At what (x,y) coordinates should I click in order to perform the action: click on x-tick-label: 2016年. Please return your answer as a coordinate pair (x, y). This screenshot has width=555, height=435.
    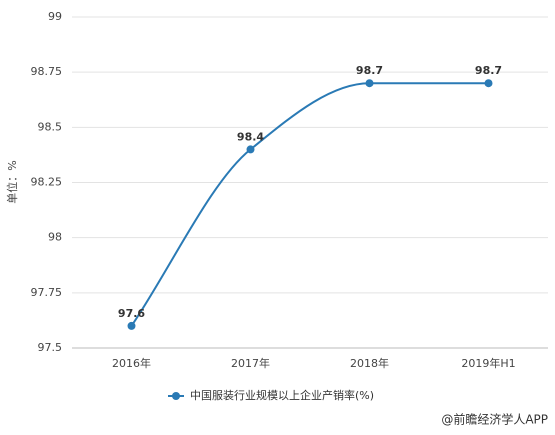
    Looking at the image, I should click on (131, 363).